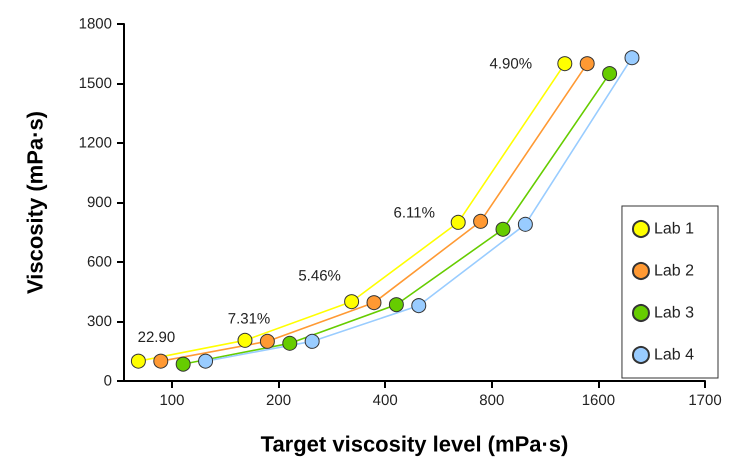  What do you see at coordinates (99, 262) in the screenshot?
I see `y-tick-label: 600` at bounding box center [99, 262].